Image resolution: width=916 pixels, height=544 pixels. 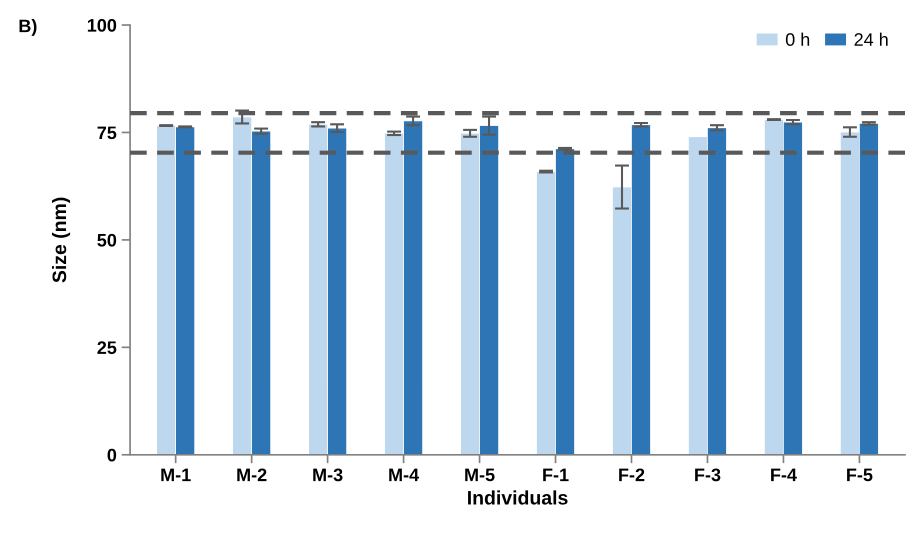 What do you see at coordinates (707, 475) in the screenshot?
I see `x-tick-label: F-3` at bounding box center [707, 475].